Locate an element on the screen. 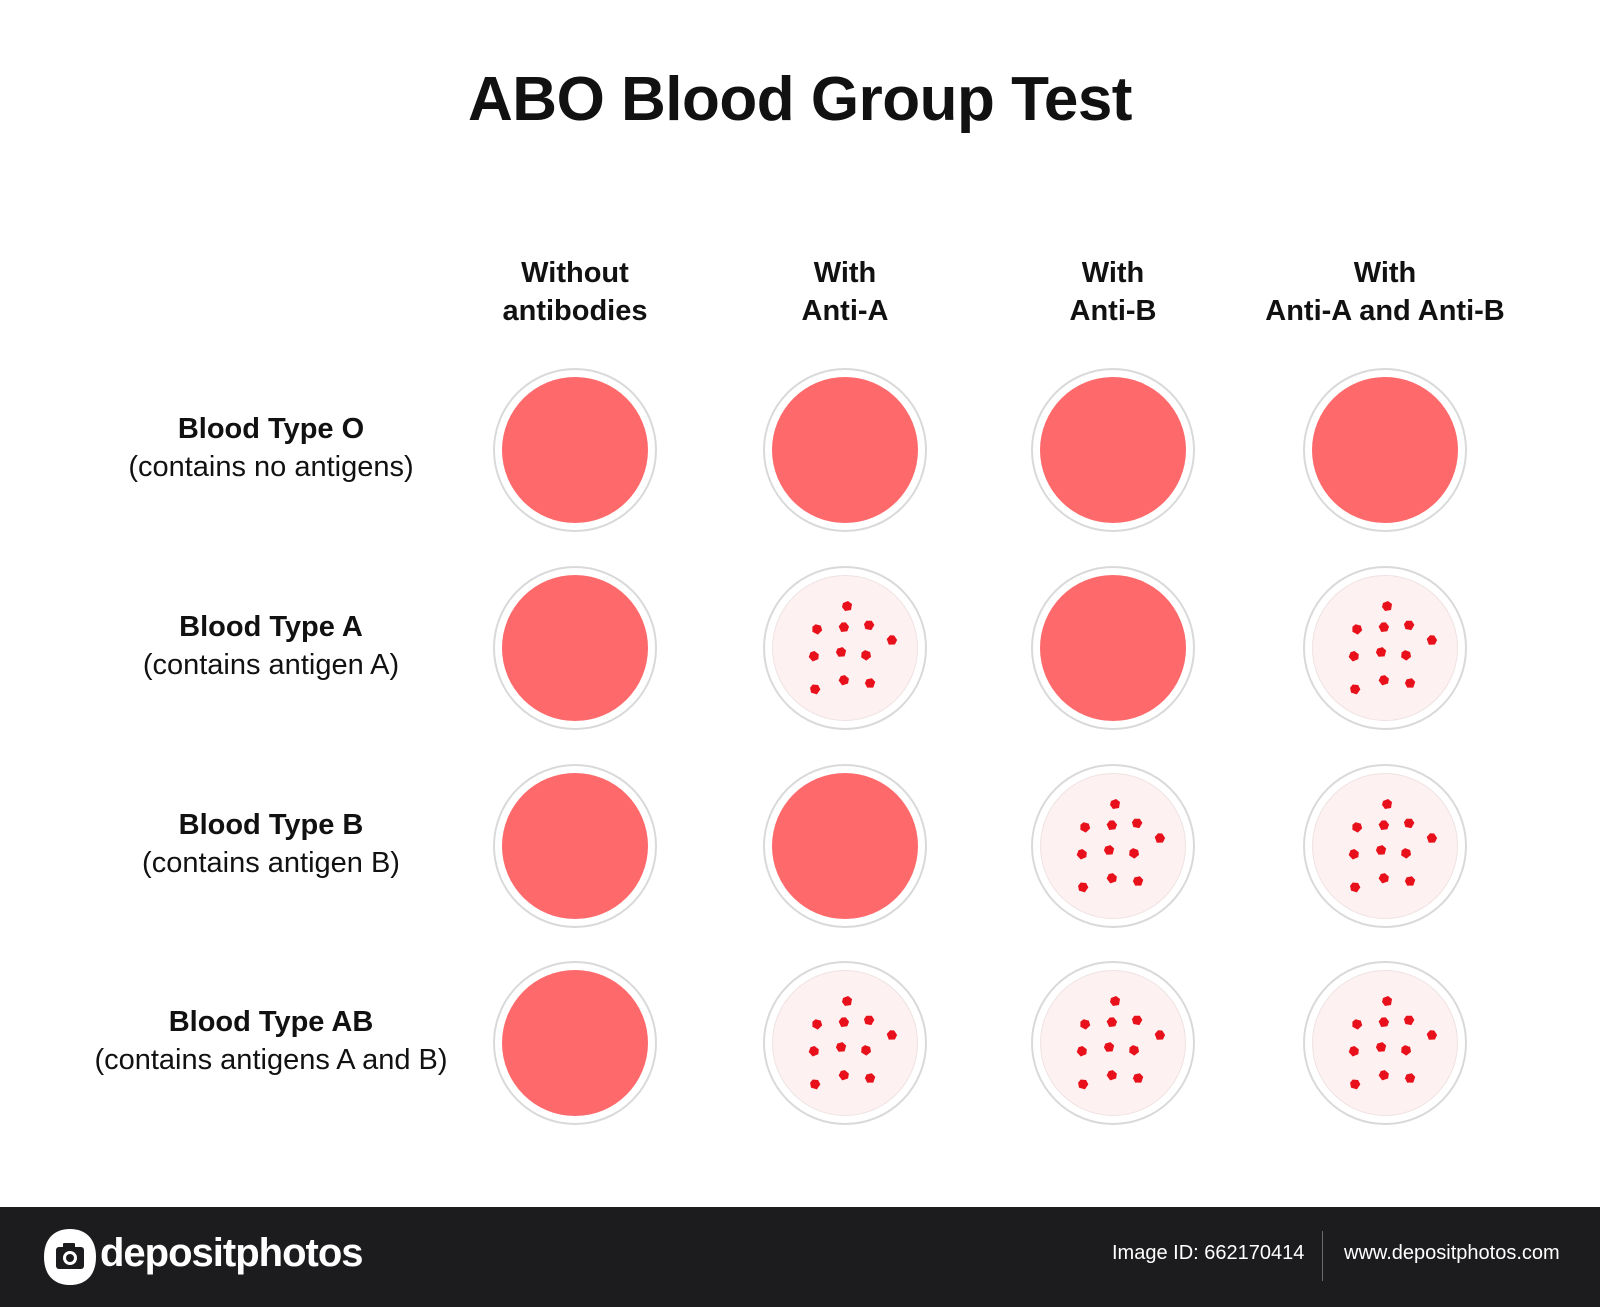 This screenshot has height=1307, width=1600. row-label-name: Blood Type A is located at coordinates (271, 627).